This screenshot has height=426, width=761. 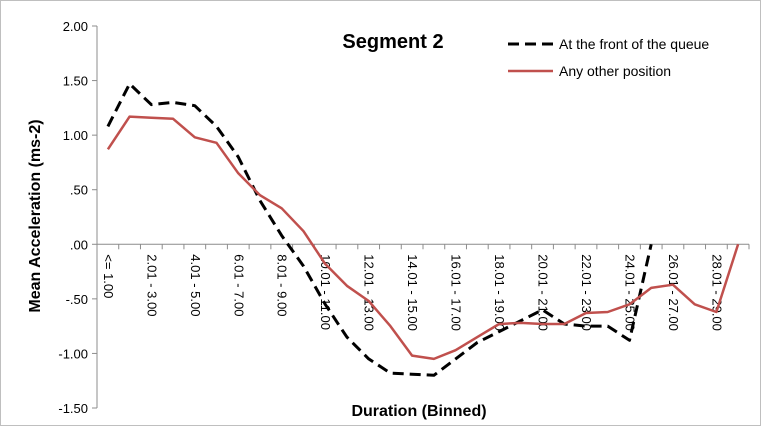 What do you see at coordinates (615, 71) in the screenshot?
I see `legend-label-other-position: Any other position` at bounding box center [615, 71].